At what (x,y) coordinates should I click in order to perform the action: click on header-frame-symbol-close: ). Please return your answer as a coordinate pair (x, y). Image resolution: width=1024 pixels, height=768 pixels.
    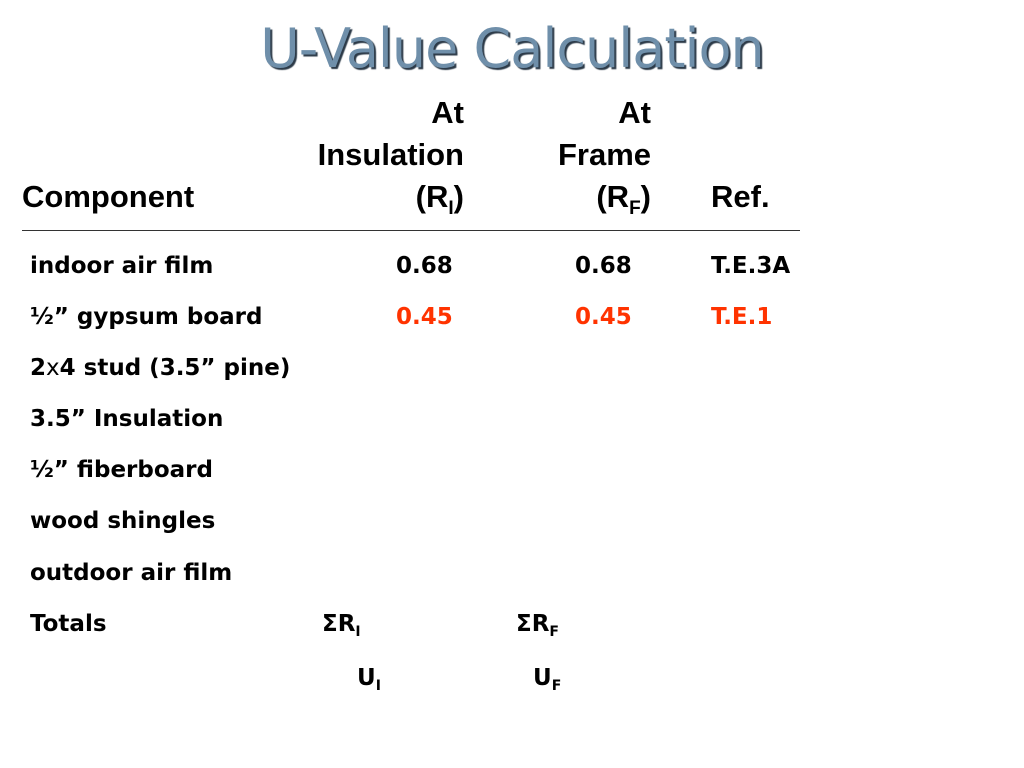
    Looking at the image, I should click on (645, 196).